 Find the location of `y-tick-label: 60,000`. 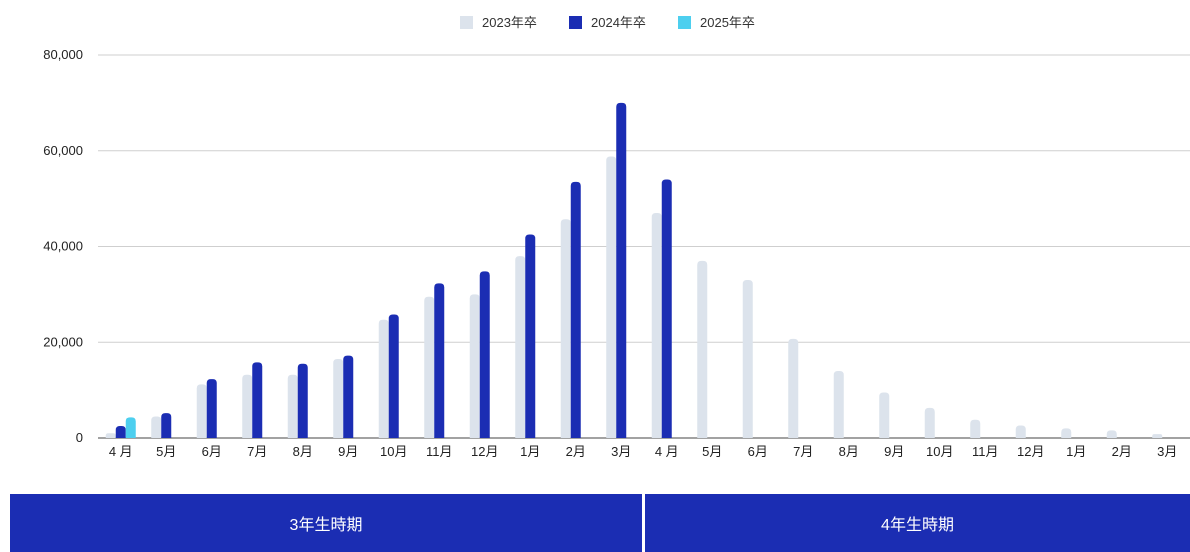

y-tick-label: 60,000 is located at coordinates (63, 150).